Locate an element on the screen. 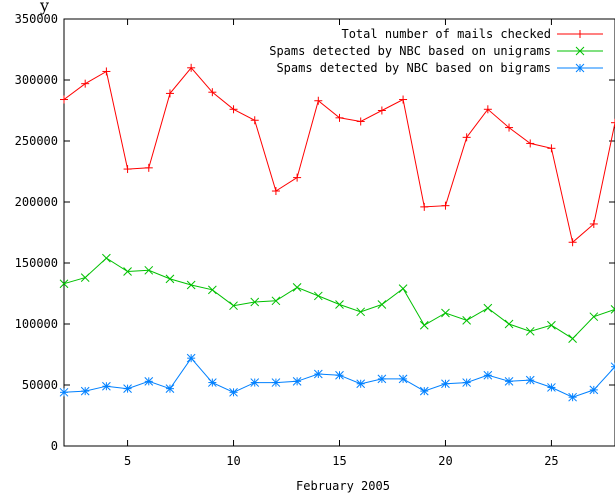  y-tick-label: 300000 is located at coordinates (36, 80).